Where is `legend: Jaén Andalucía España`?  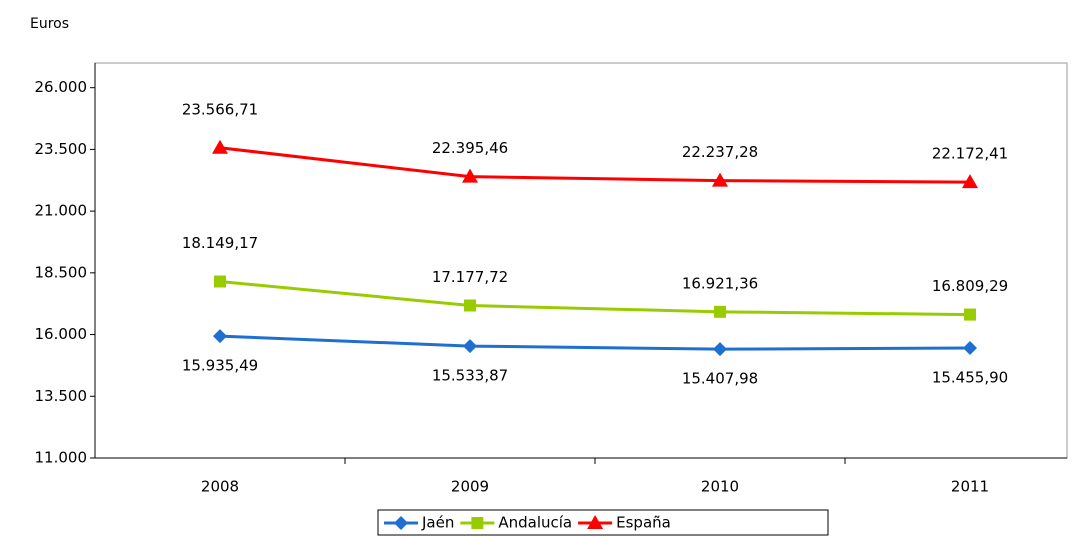 legend: Jaén Andalucía España is located at coordinates (603, 522).